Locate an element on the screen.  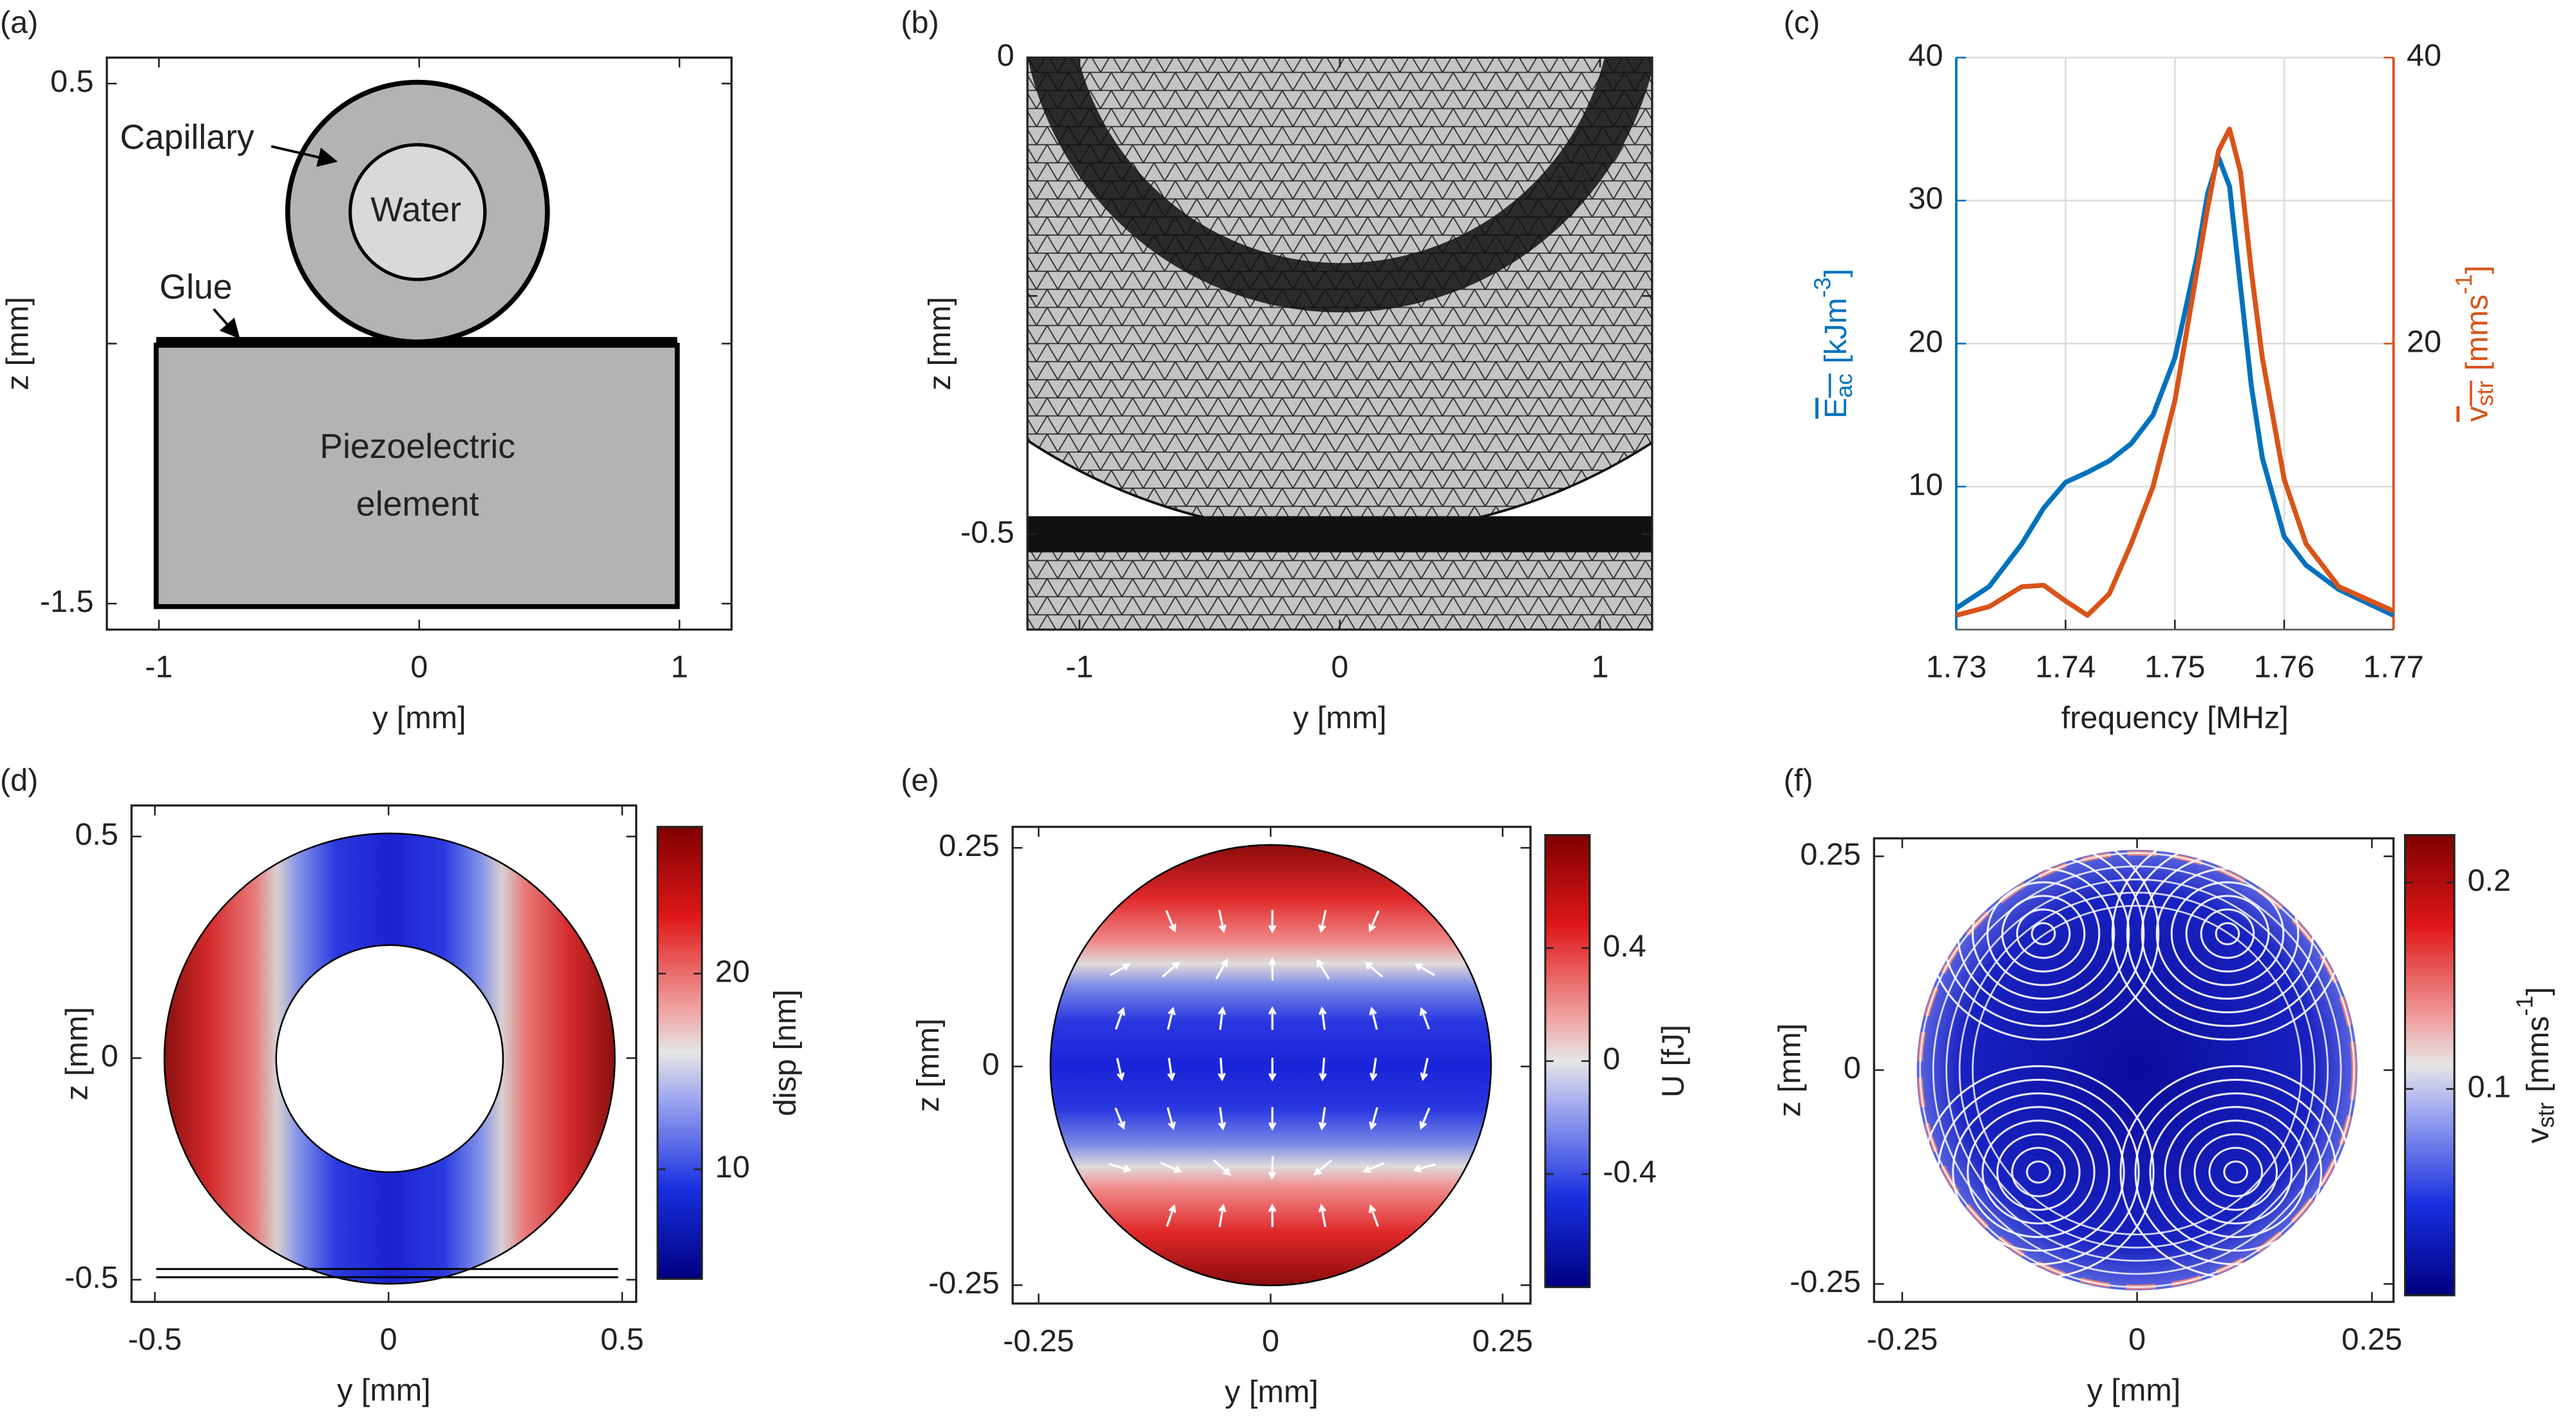
displacement-field is located at coordinates (389, 1058).